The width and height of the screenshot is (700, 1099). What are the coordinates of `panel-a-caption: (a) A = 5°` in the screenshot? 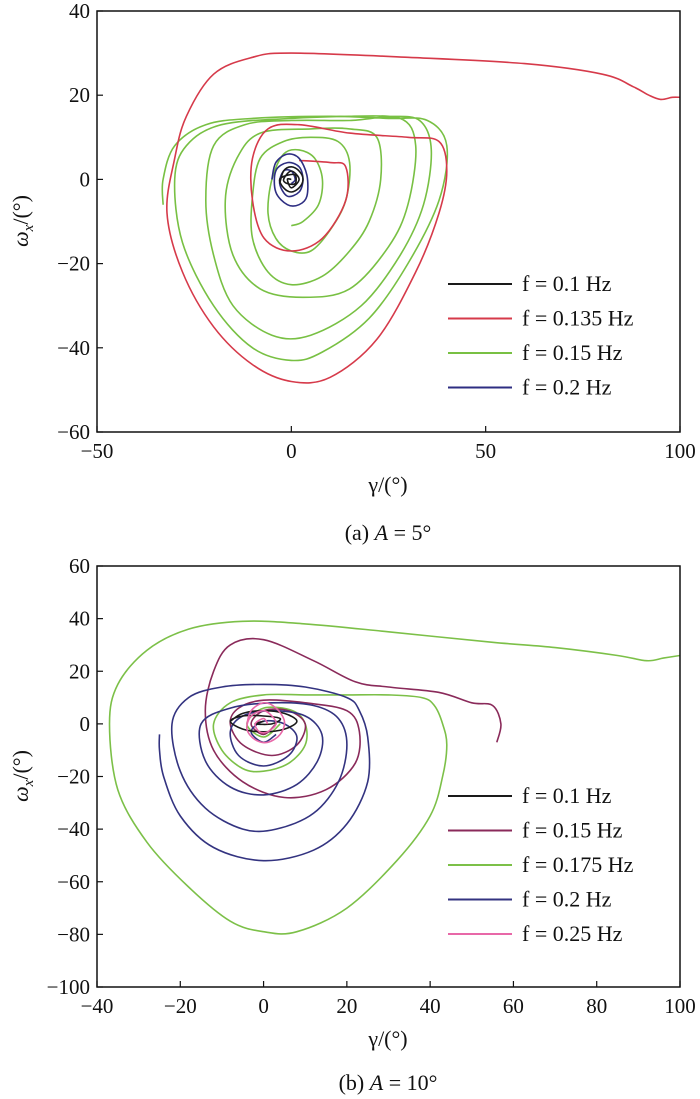 It's located at (388, 532).